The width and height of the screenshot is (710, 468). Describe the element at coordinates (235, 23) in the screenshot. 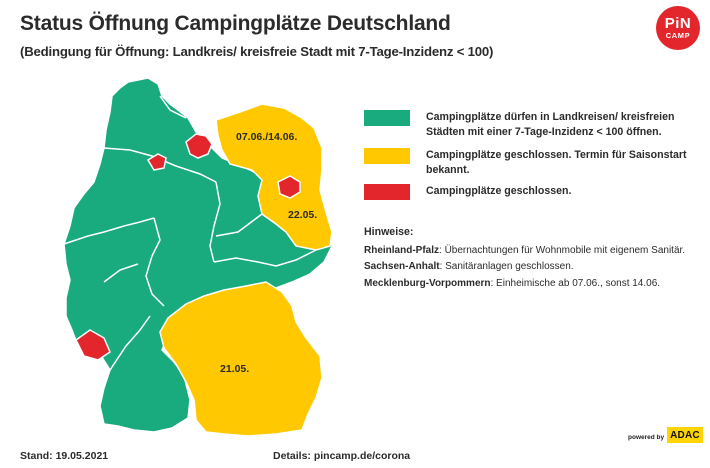

I see `page-title: Status Öffnung Campingplätze Deutschland` at that location.